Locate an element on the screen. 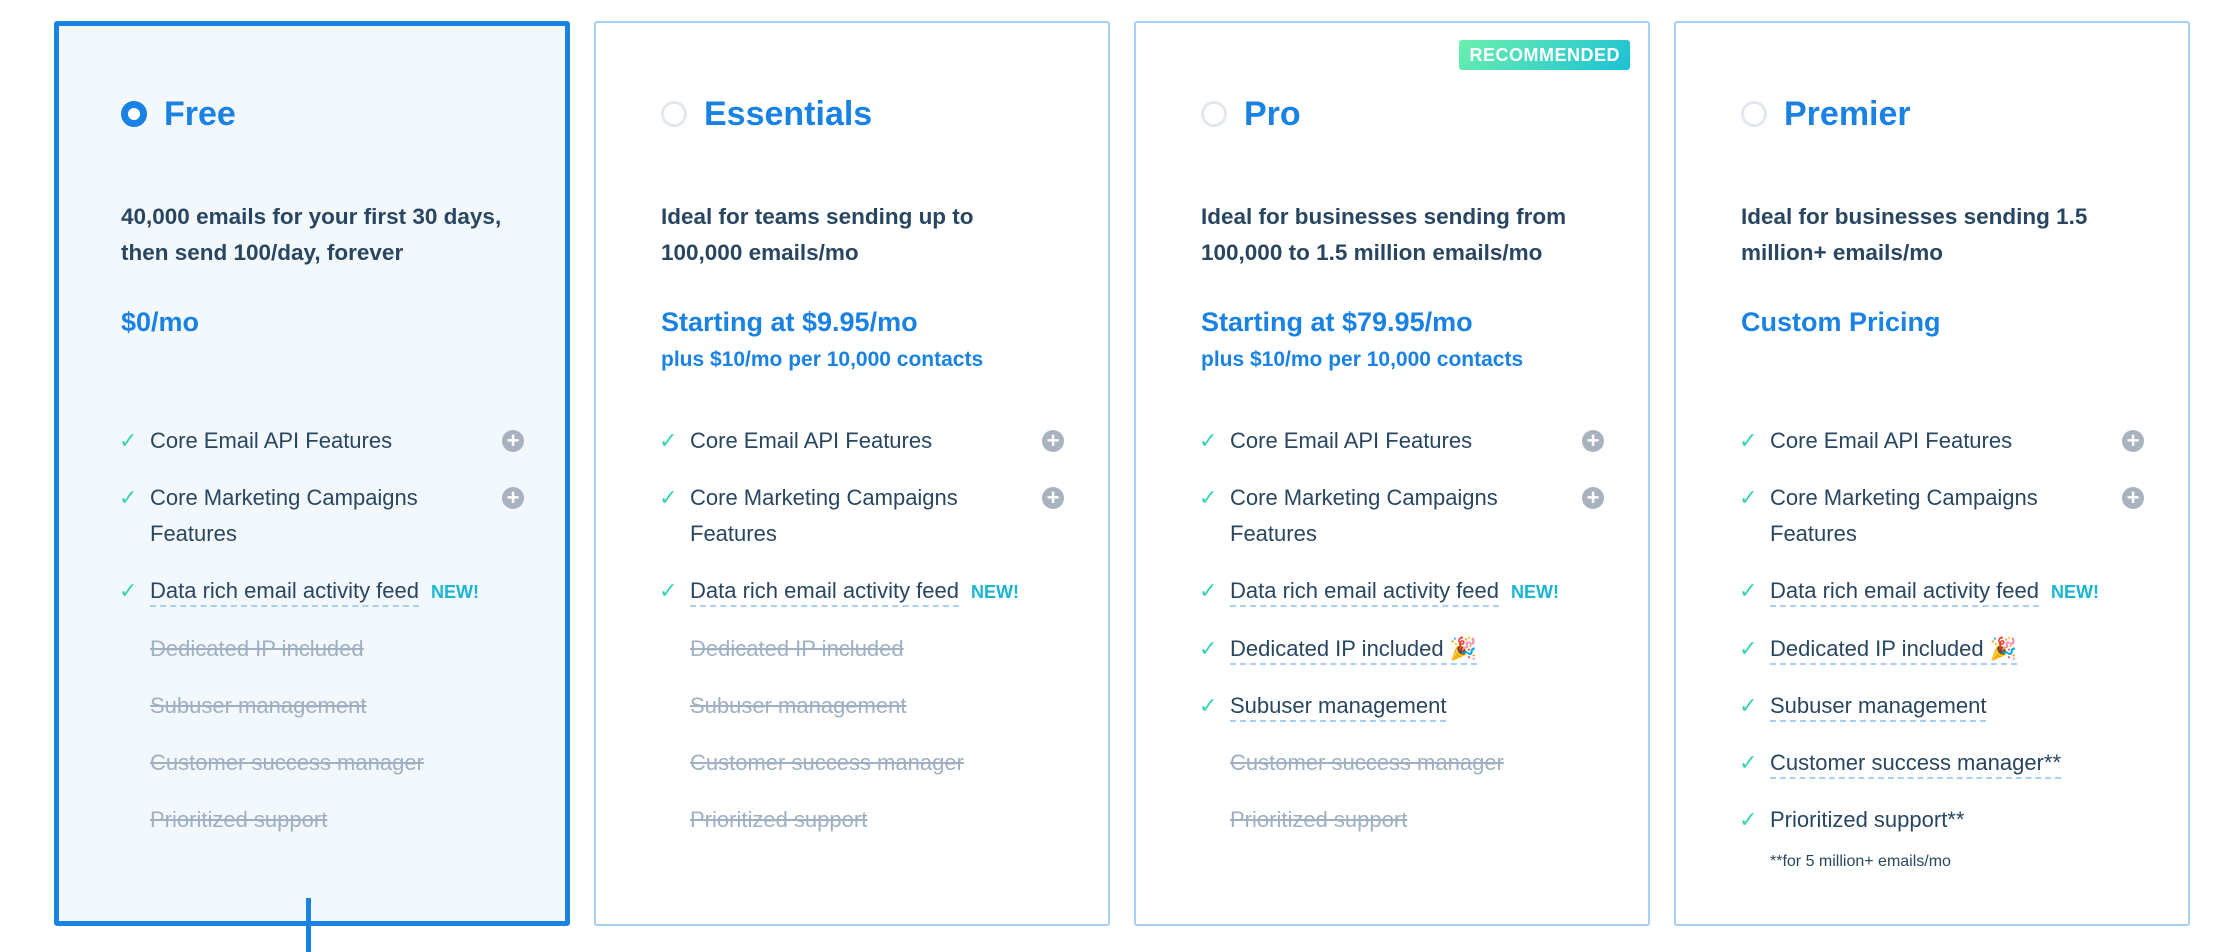 This screenshot has width=2226, height=952. feature-label: Prioritized support** is located at coordinates (1867, 819).